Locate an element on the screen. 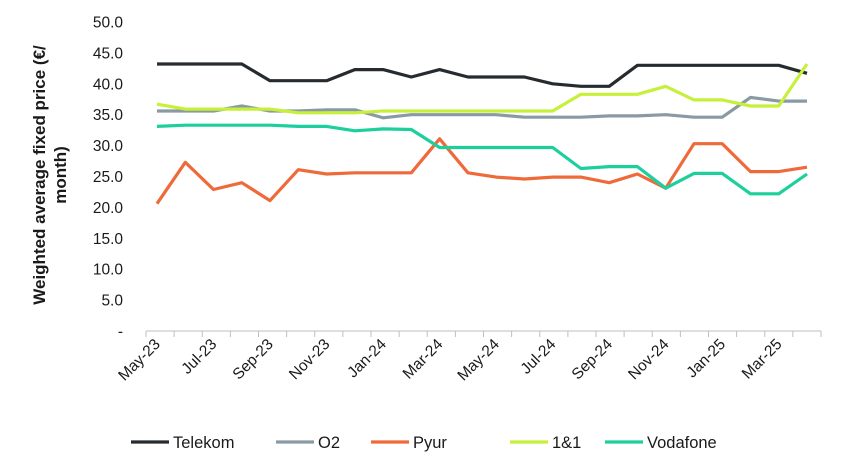 This screenshot has width=845, height=476. x-tick-label: Nov-23 is located at coordinates (309, 359).